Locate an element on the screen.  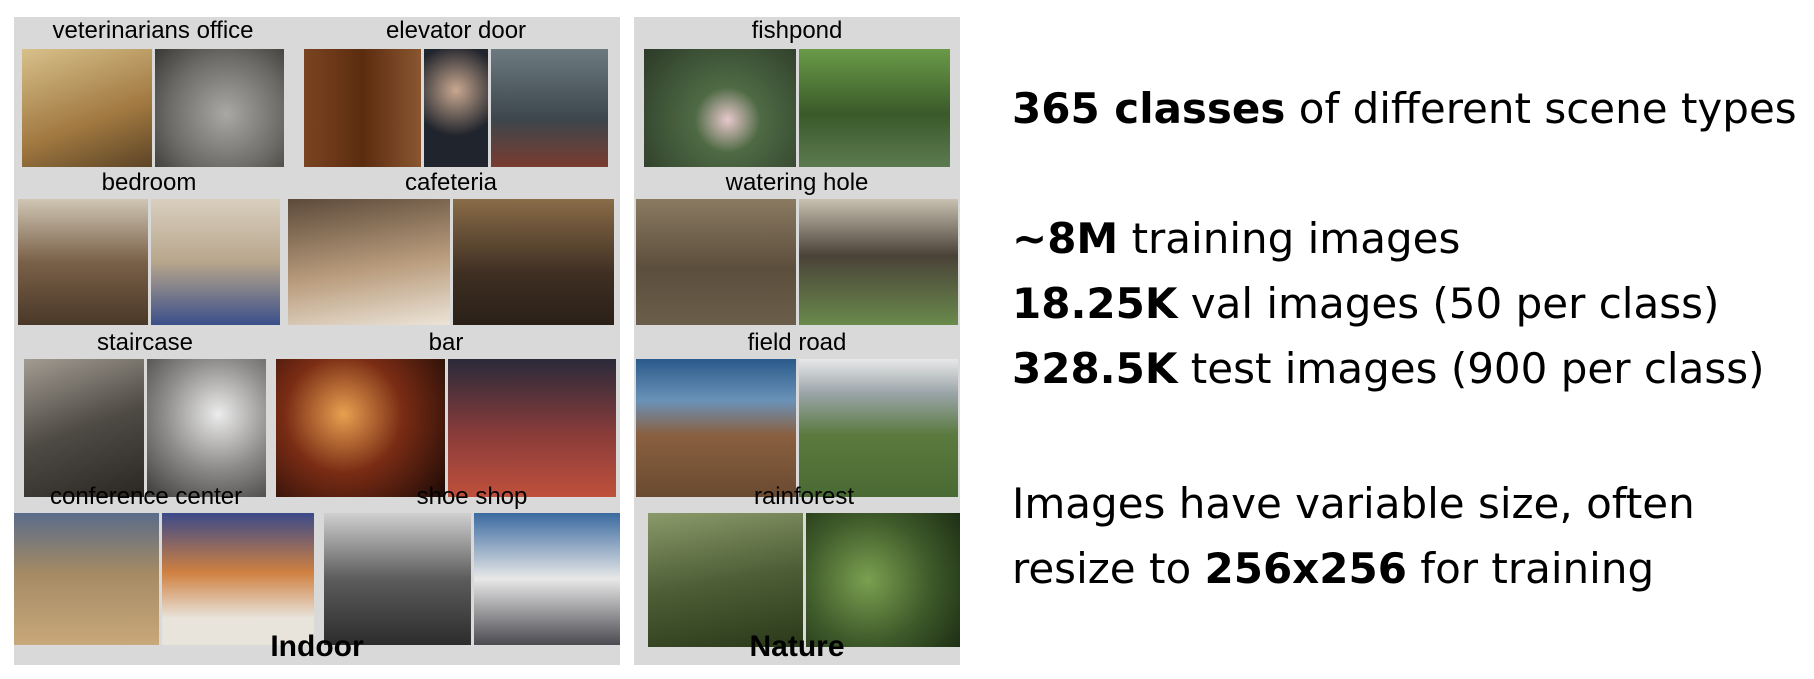
scene-conference-center: conference center is located at coordinates (164, 564).